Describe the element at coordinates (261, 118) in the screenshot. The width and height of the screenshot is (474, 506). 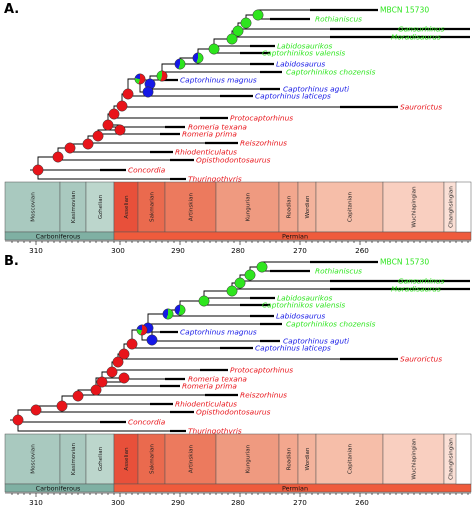
I see `taxon-label: Protocaptorhinus` at that location.